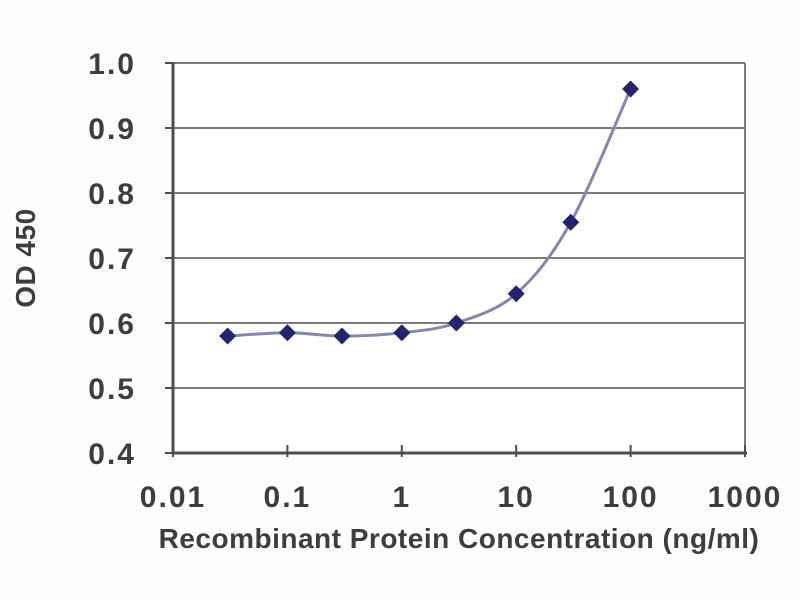 The width and height of the screenshot is (800, 600). Describe the element at coordinates (25, 258) in the screenshot. I see `y-axis-title: OD 450` at that location.